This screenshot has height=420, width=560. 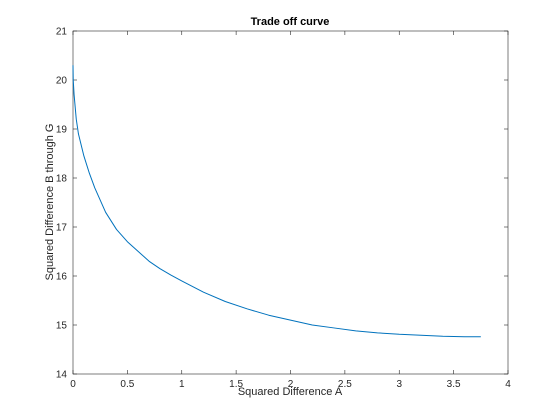 What do you see at coordinates (345, 384) in the screenshot?
I see `x-tick-label: 2.5` at bounding box center [345, 384].